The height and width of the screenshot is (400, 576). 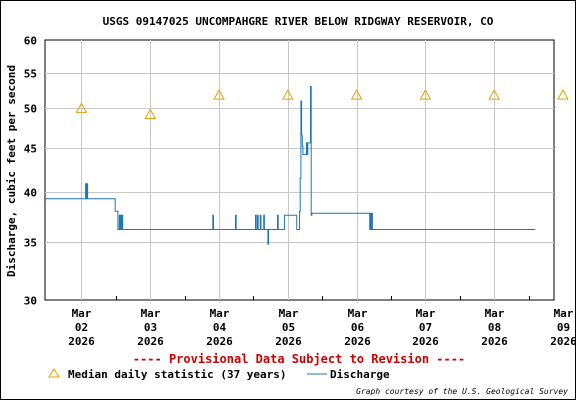 What do you see at coordinates (81, 327) in the screenshot?
I see `x-tick-day: 02` at bounding box center [81, 327].